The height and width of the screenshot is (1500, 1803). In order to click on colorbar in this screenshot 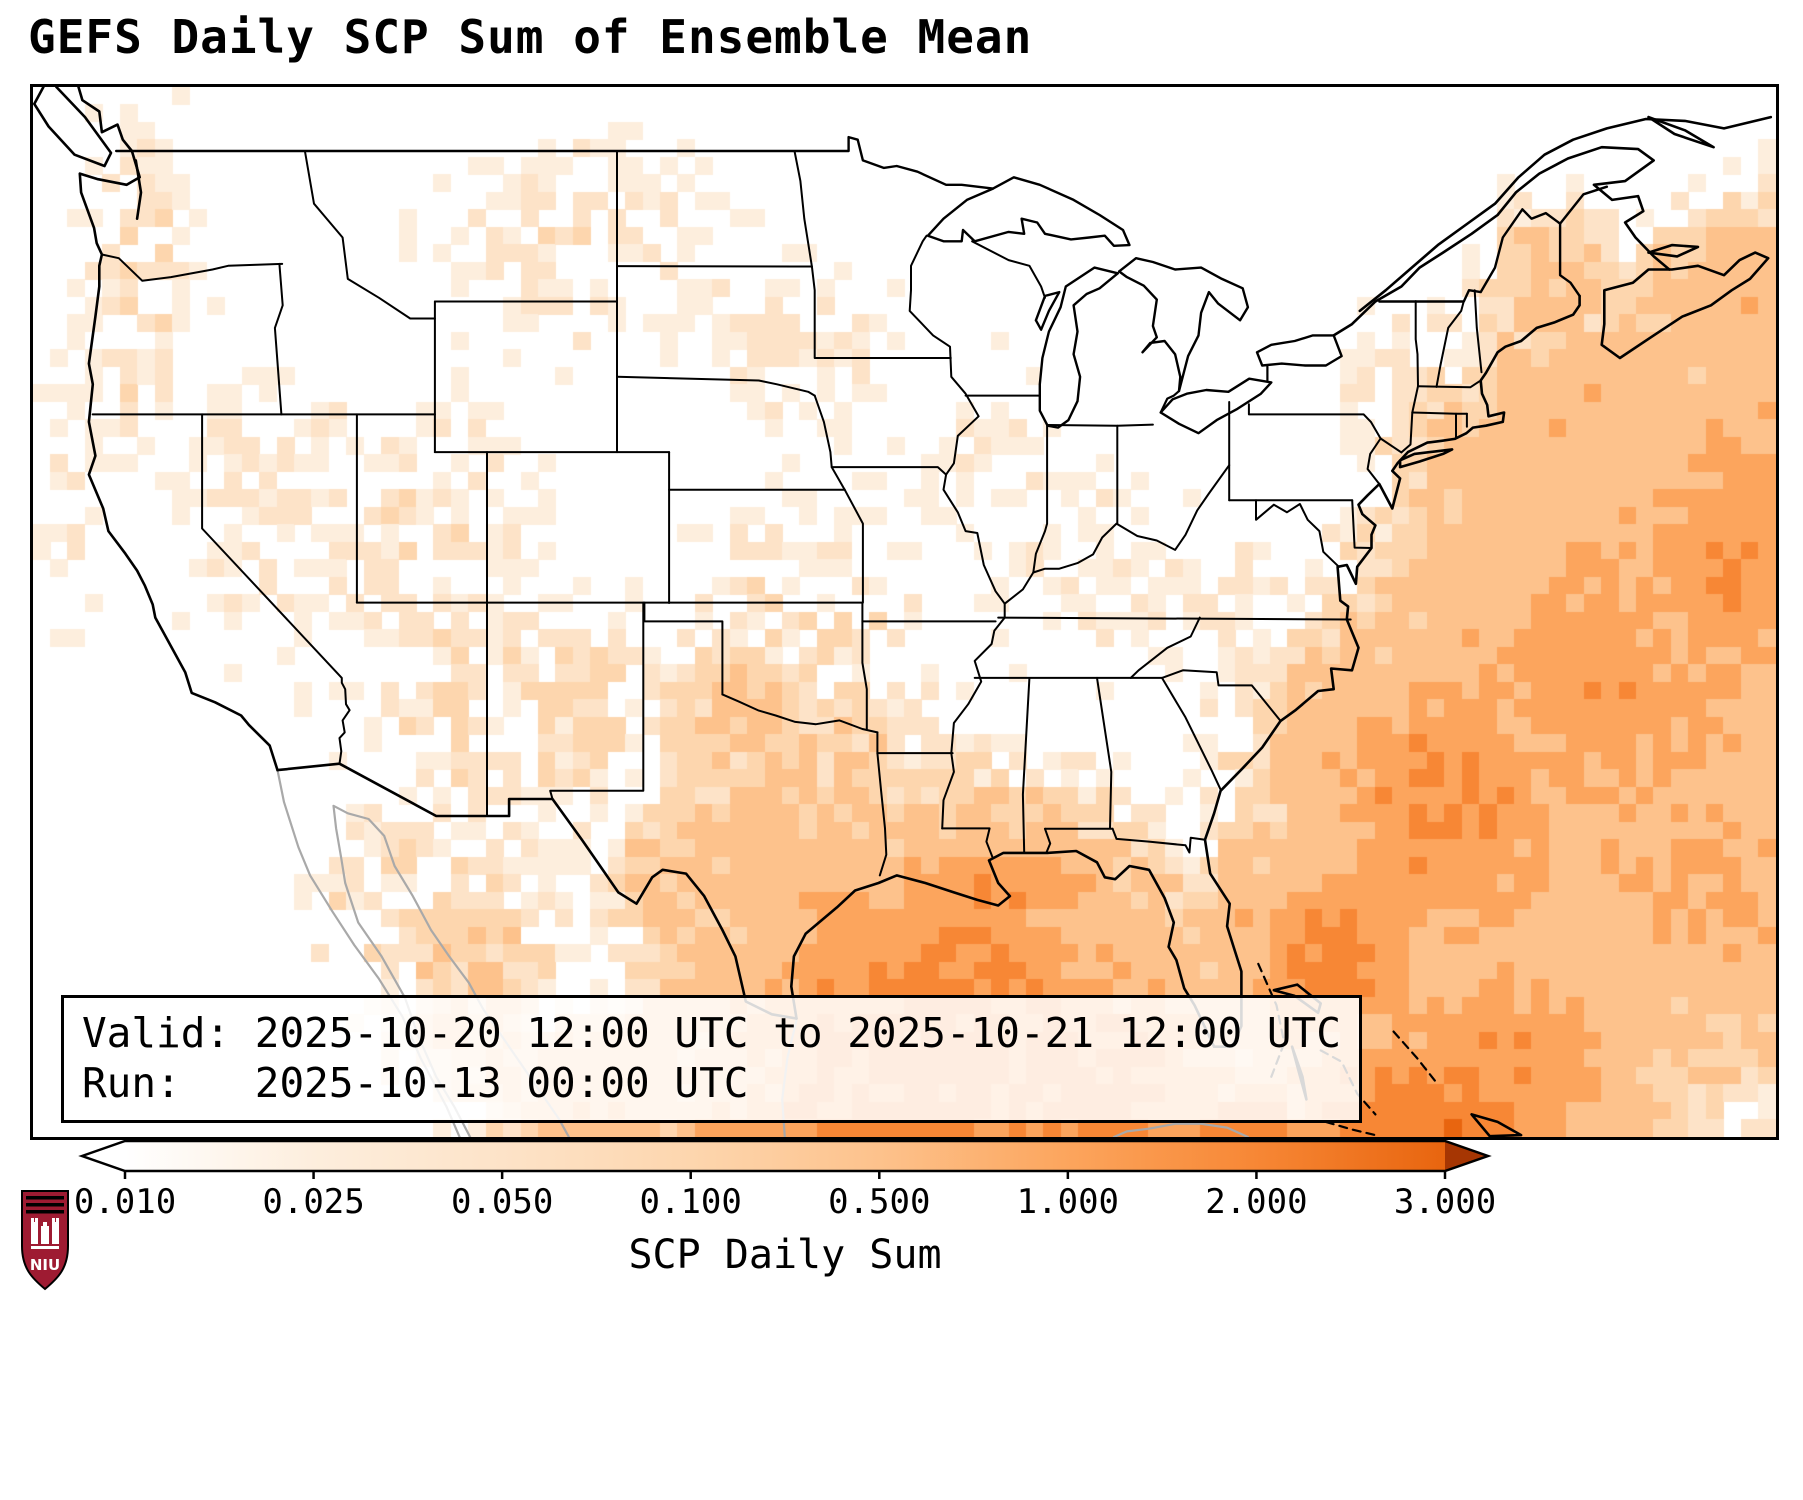, I will do `click(785, 1159)`.